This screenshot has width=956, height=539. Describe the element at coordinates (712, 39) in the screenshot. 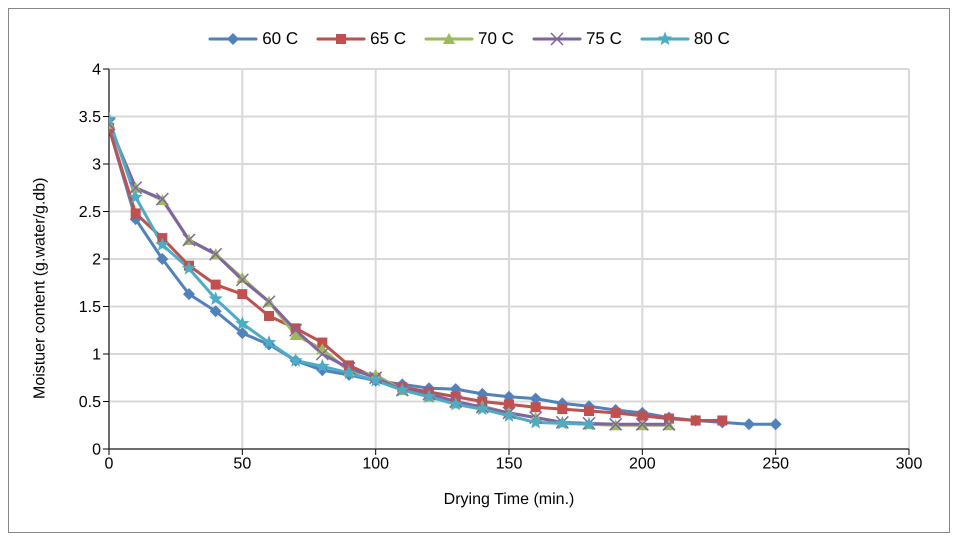

I see `legend-label: 80 C` at that location.